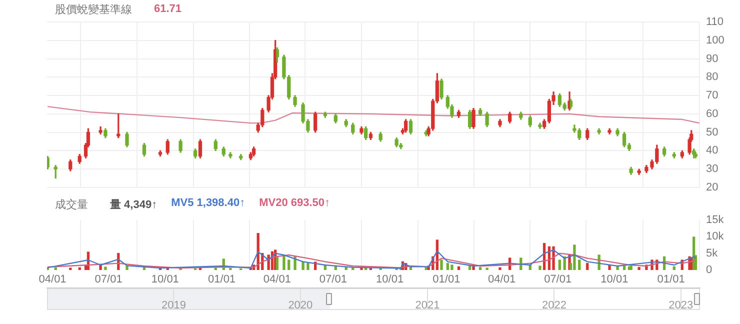 The height and width of the screenshot is (324, 740). What do you see at coordinates (712, 96) in the screenshot?
I see `y-tick-label: 70` at bounding box center [712, 96].